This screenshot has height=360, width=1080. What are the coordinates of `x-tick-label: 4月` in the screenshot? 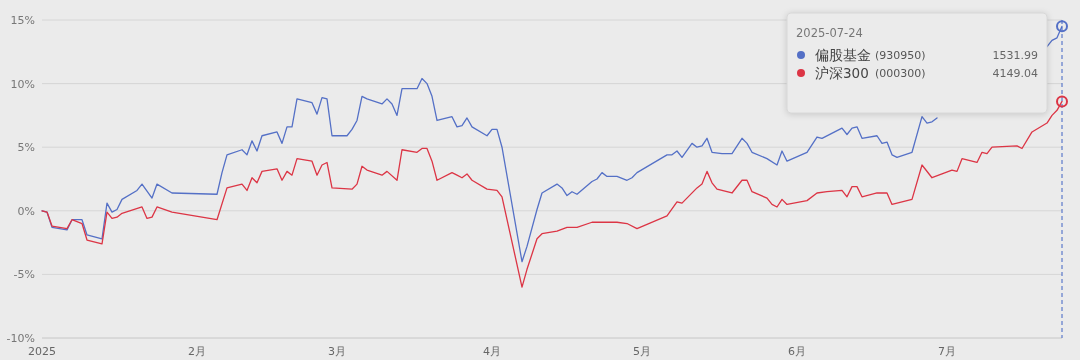 It's located at (492, 351).